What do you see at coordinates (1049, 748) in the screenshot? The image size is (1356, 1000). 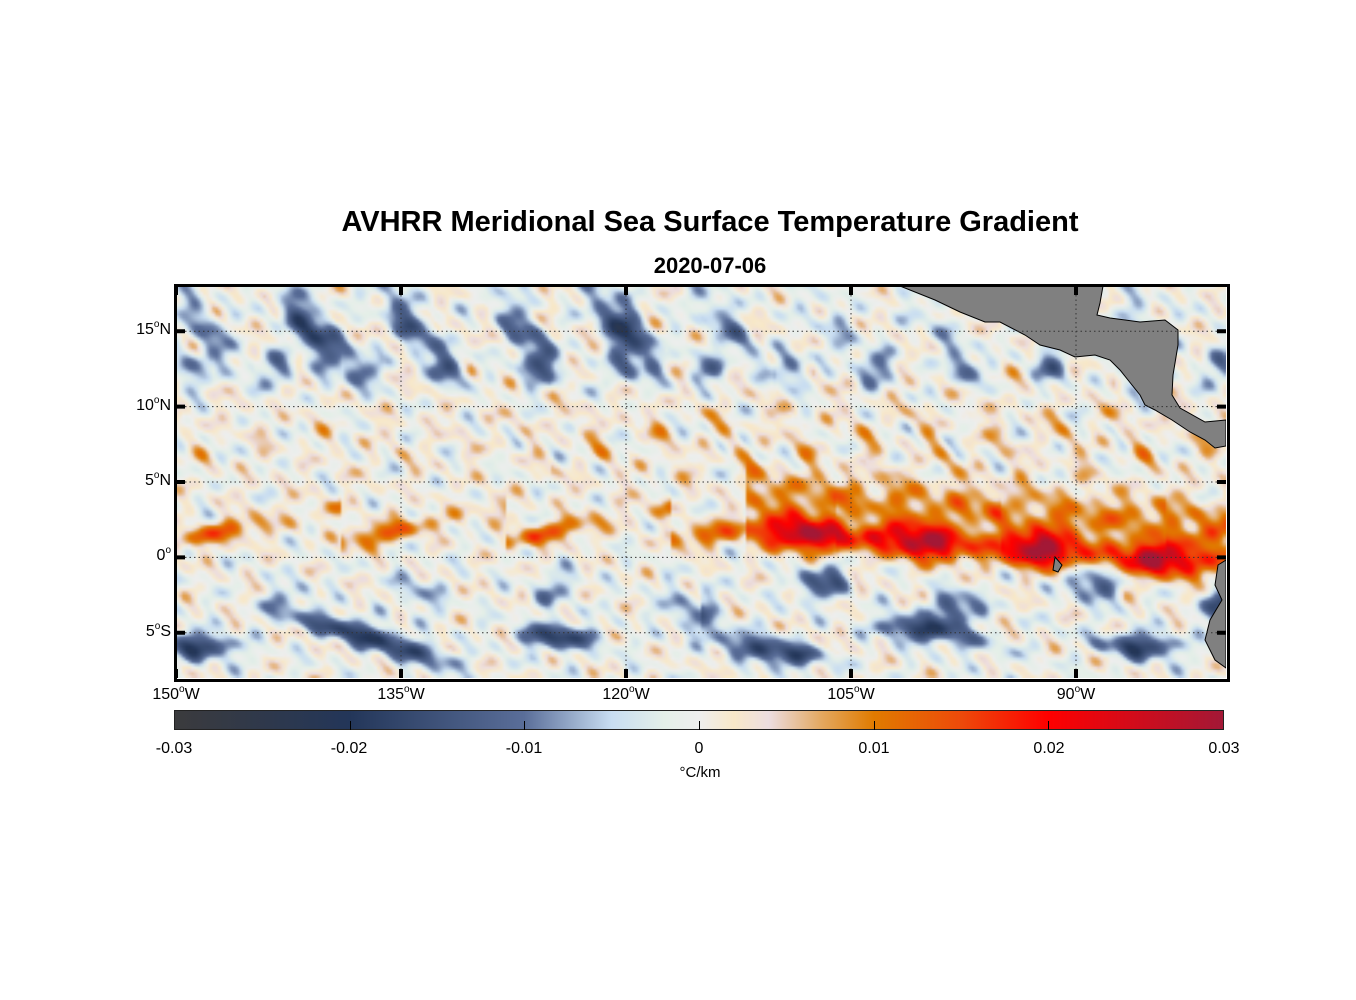 I see `colorbar-tick-label: 0.02` at bounding box center [1049, 748].